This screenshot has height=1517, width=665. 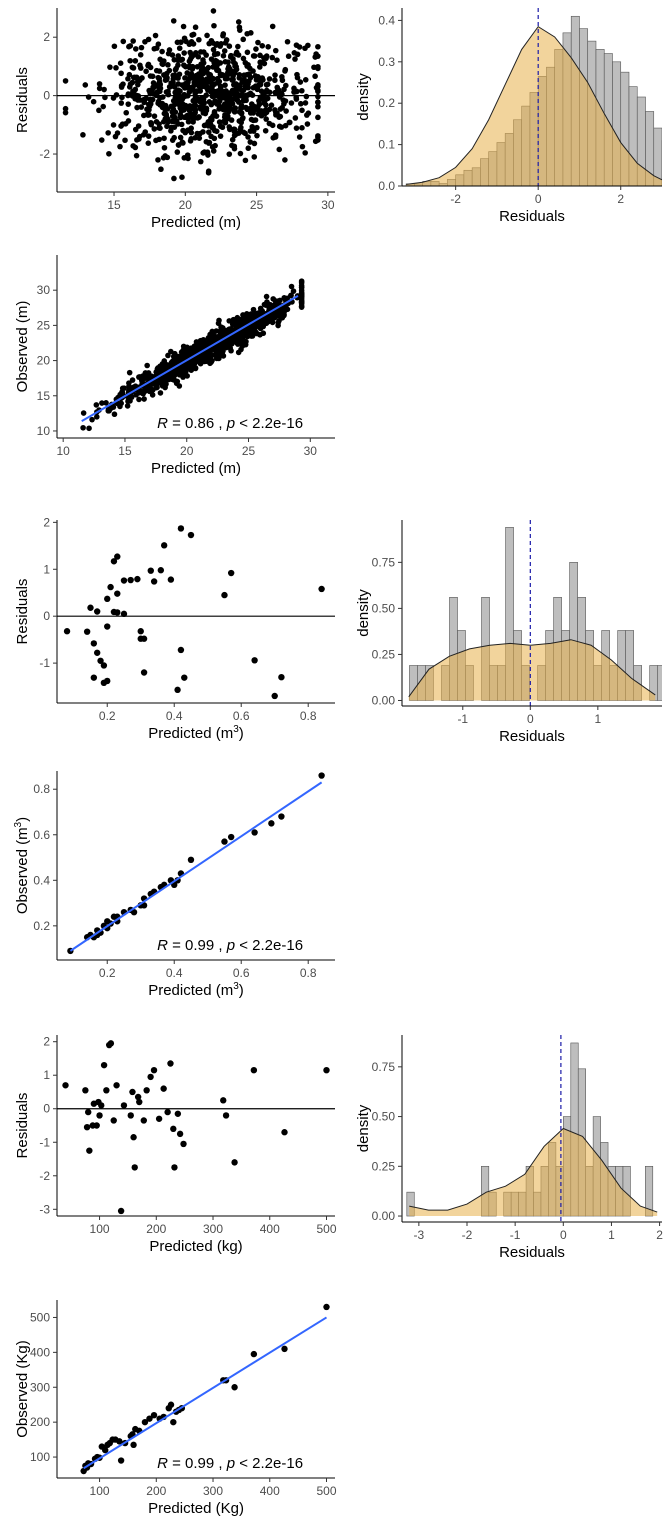 What do you see at coordinates (196, 866) in the screenshot?
I see `regression-line` at bounding box center [196, 866].